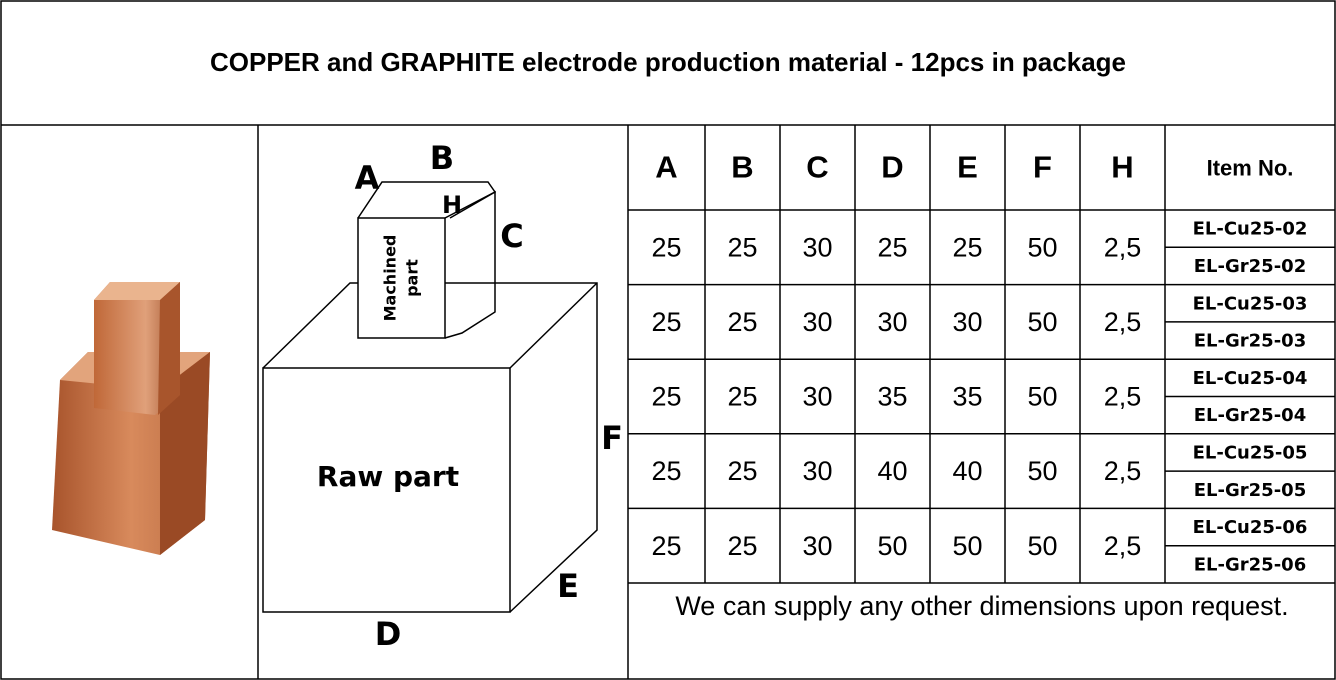 This screenshot has height=680, width=1336. Describe the element at coordinates (666, 167) in the screenshot. I see `header: A` at that location.